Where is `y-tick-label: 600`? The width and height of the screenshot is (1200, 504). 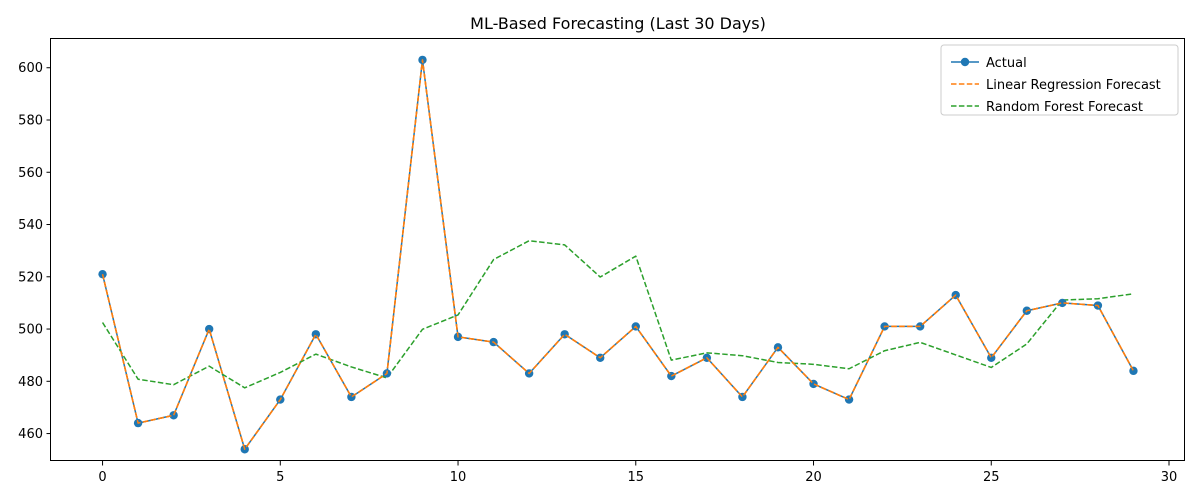 y-tick-label: 600 is located at coordinates (30, 68).